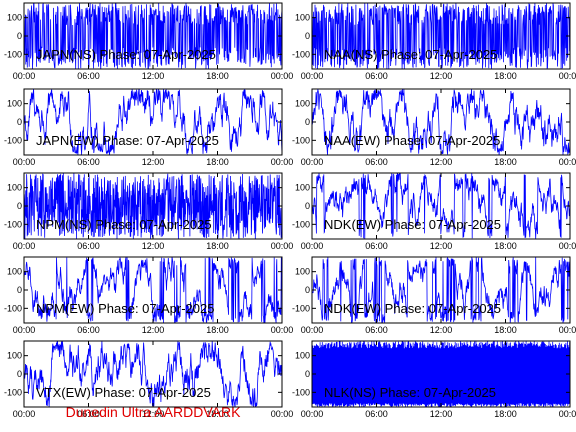 The width and height of the screenshot is (576, 432). Describe the element at coordinates (412, 224) in the screenshot. I see `panel-title: NDK(EW) Phase: 07-Apr-2025` at that location.